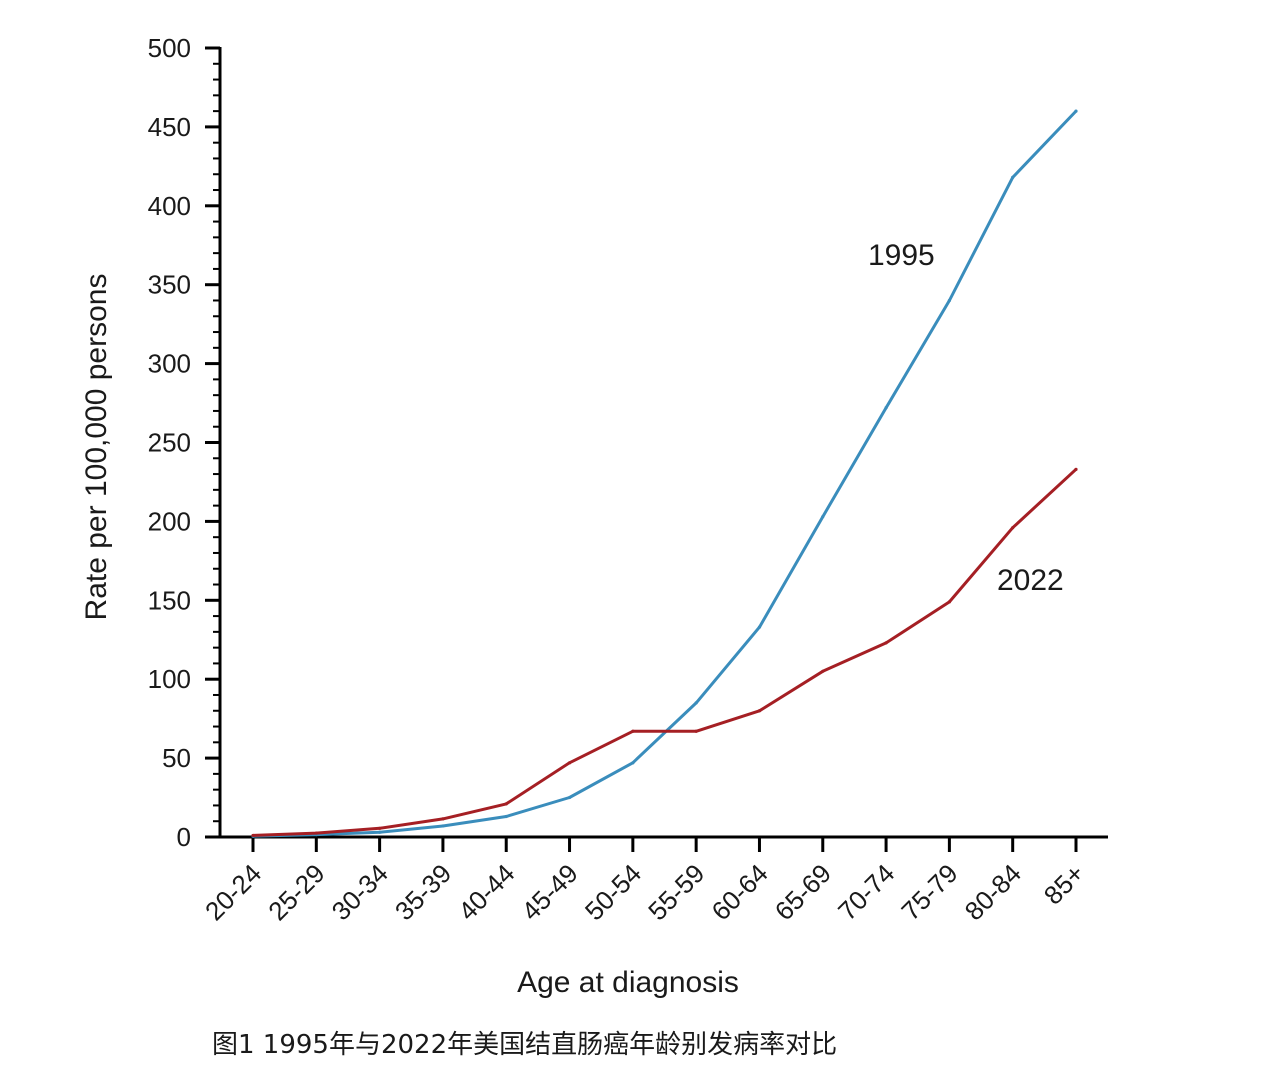  I want to click on x-tick-label: 45-49, so click(550, 892).